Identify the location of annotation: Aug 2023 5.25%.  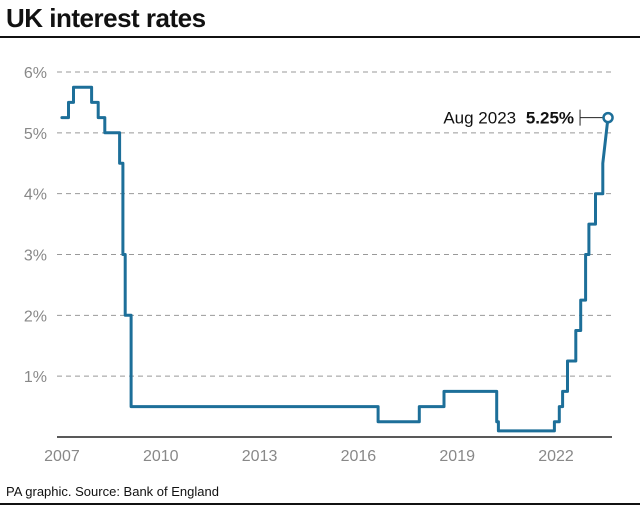
(528, 118).